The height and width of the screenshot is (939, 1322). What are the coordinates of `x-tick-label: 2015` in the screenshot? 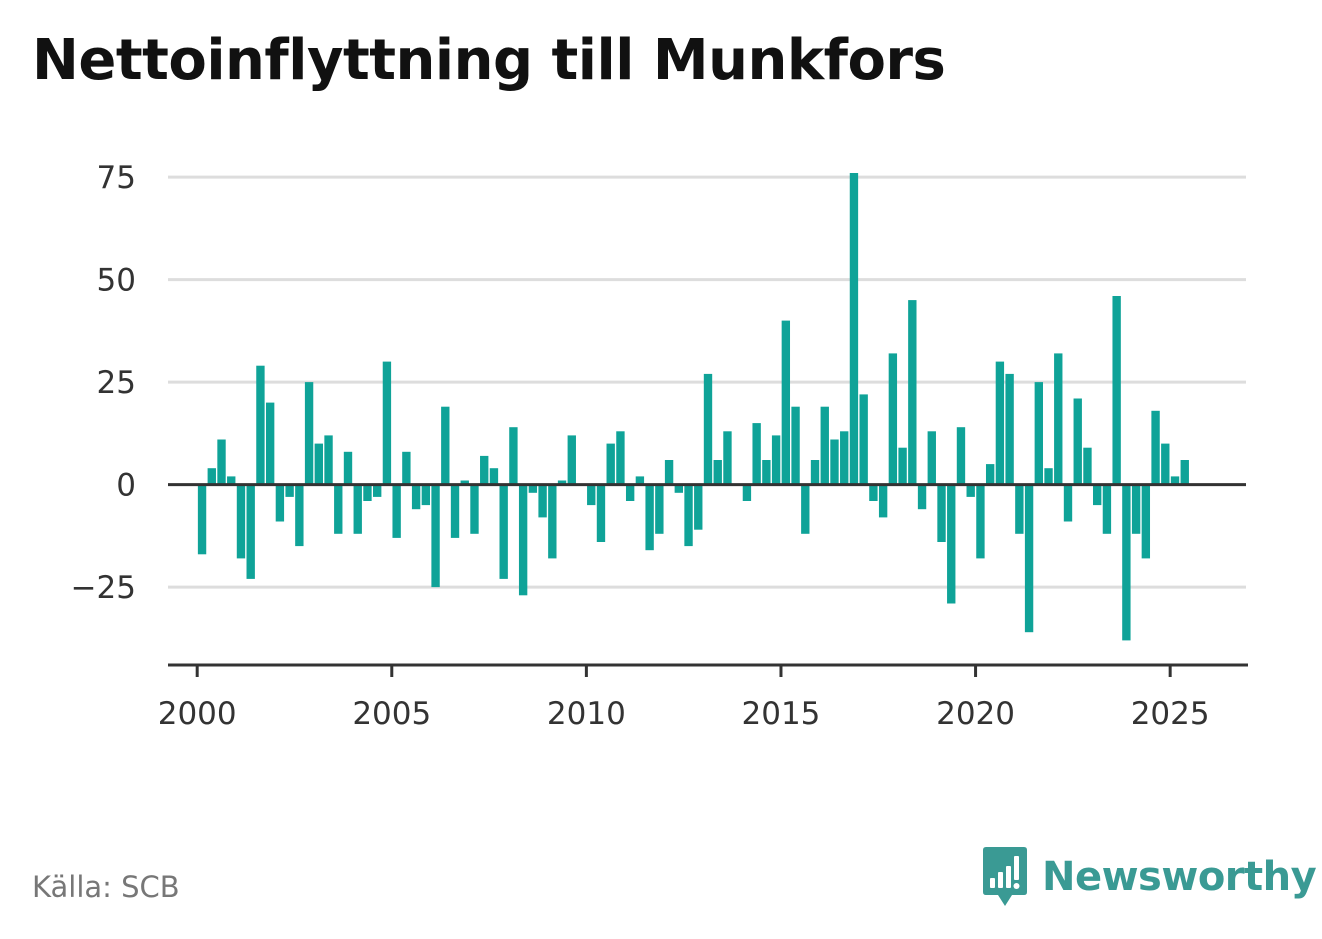 It's located at (781, 714).